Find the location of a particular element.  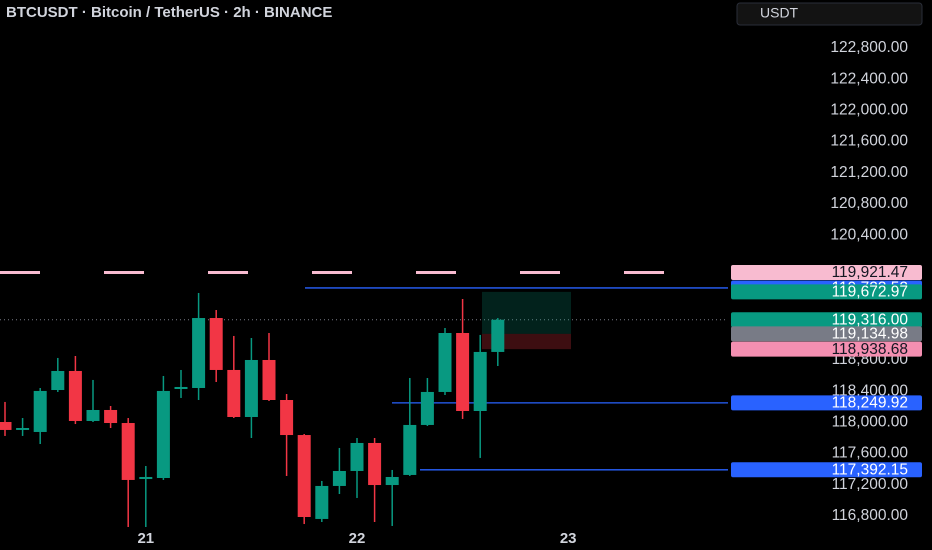

y-tick-label: 118,400.00 is located at coordinates (870, 390).